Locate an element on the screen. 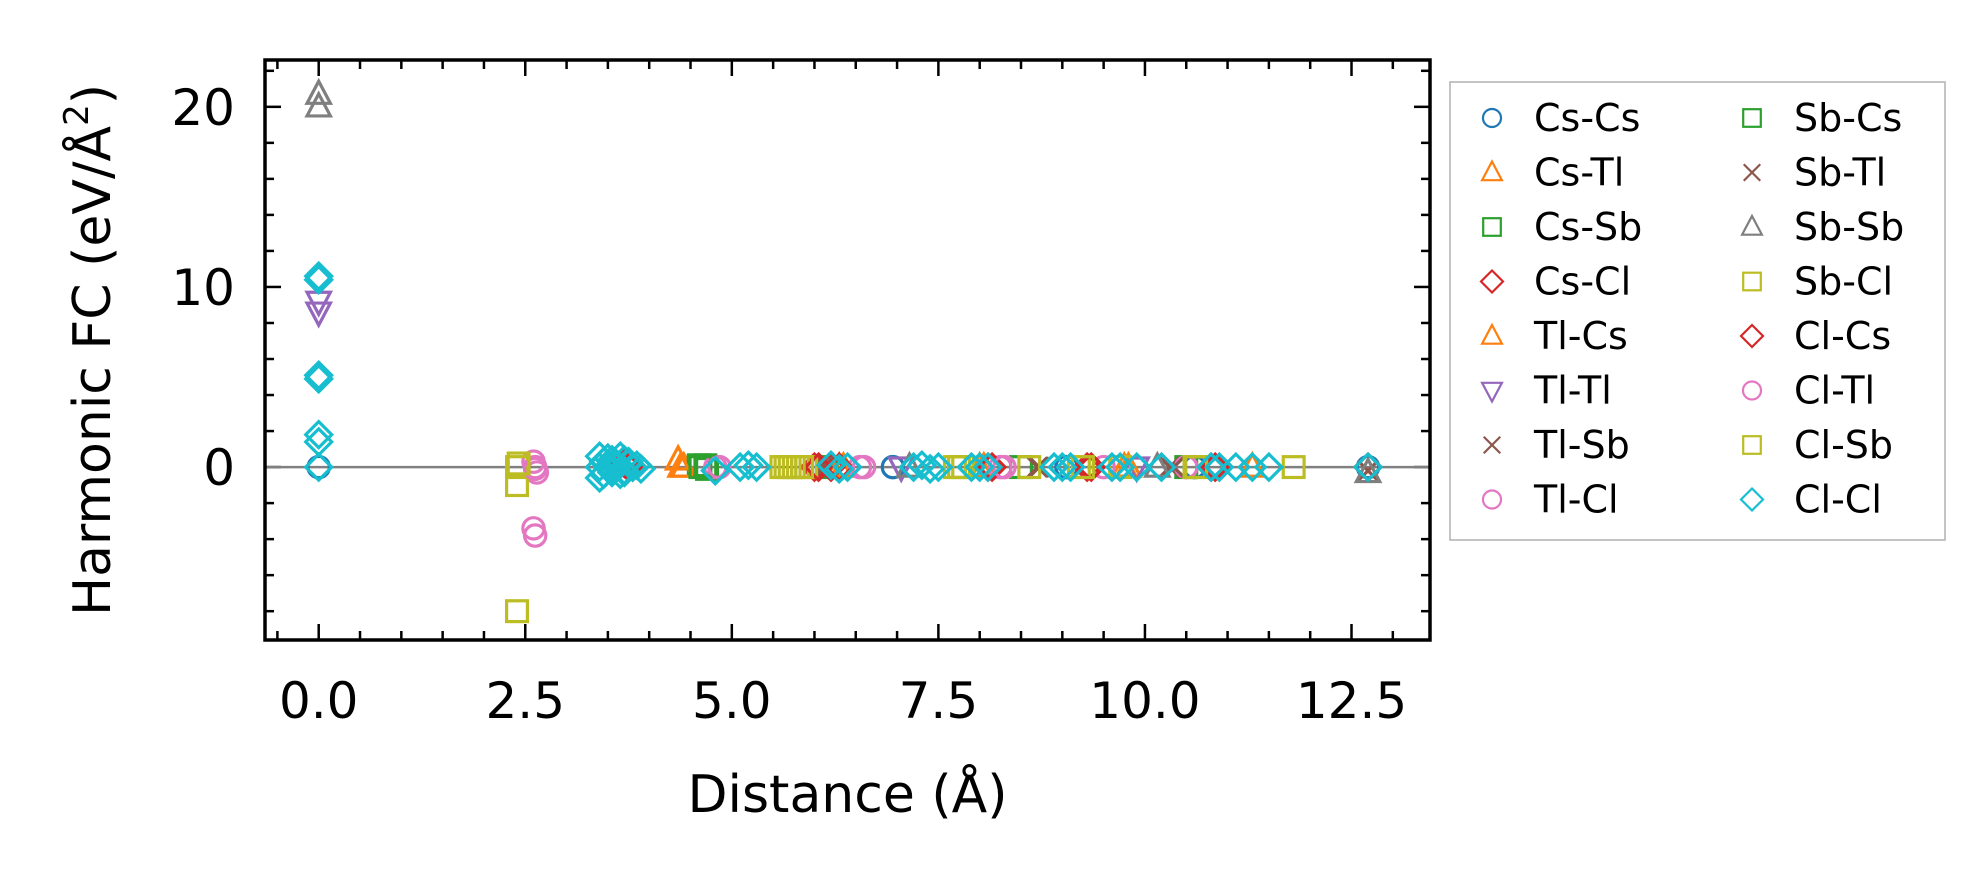 Image resolution: width=1978 pixels, height=883 pixels. legend-label-cs-cl: Cs-Cl is located at coordinates (1582, 282).